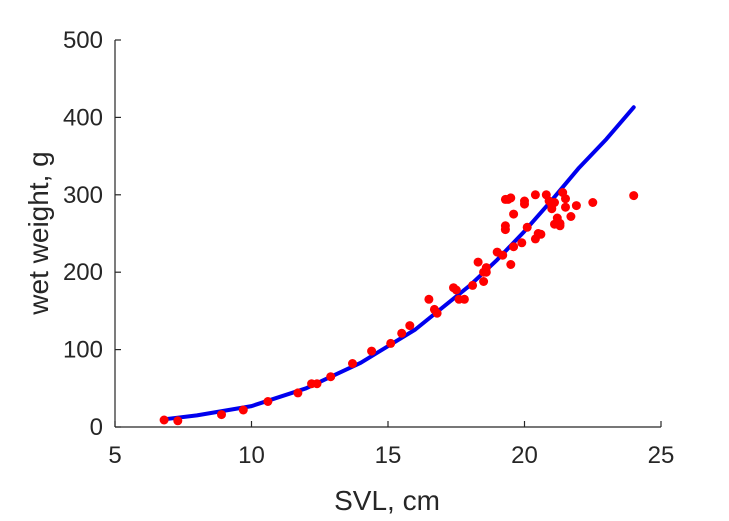 The height and width of the screenshot is (521, 729). What do you see at coordinates (114, 455) in the screenshot?
I see `x-tick-label: 5` at bounding box center [114, 455].